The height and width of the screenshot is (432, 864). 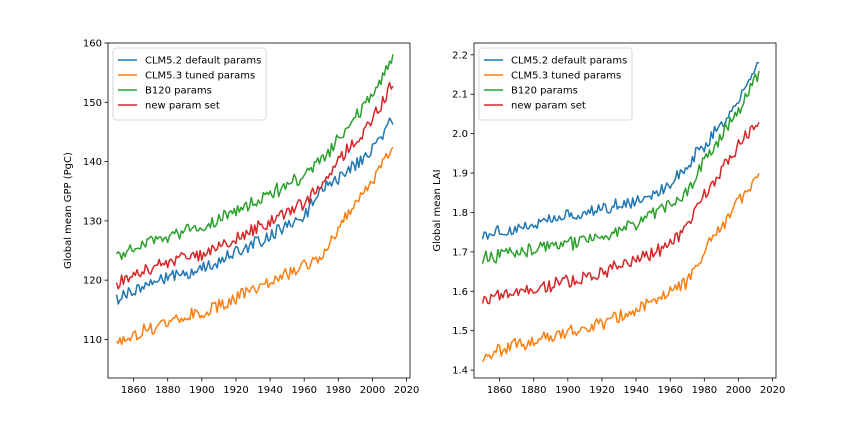 I want to click on y-tick-label: 1.6, so click(x=460, y=292).